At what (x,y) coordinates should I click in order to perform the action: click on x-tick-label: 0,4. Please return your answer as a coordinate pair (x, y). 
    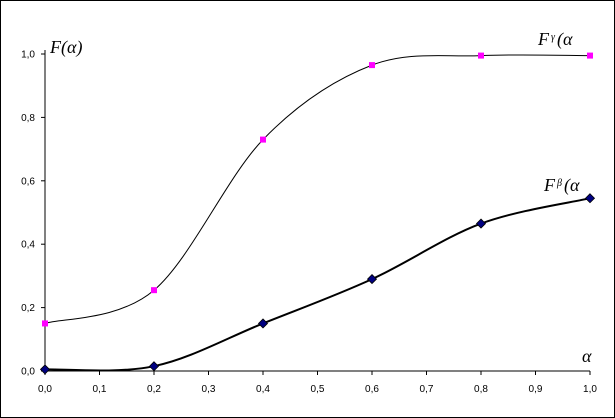
    Looking at the image, I should click on (263, 389).